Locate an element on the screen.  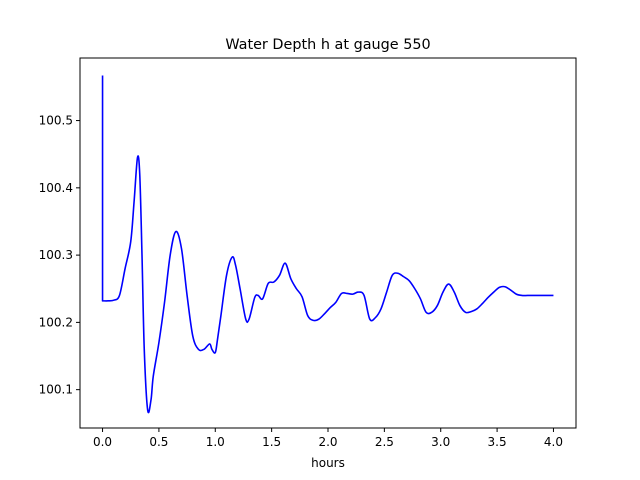
x-tick-label: 2.0 is located at coordinates (327, 442).